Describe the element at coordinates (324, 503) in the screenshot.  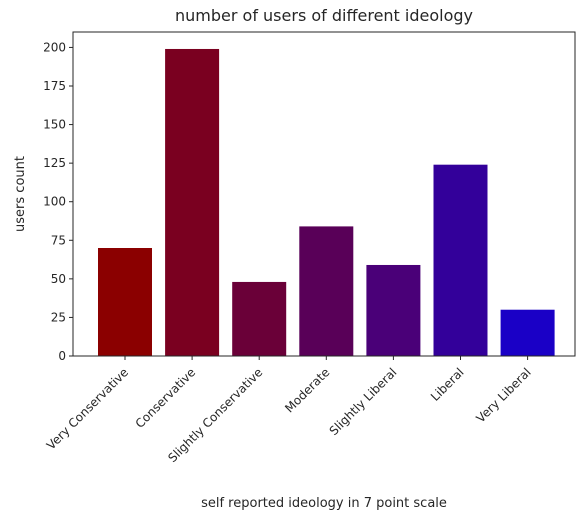
I see `x-axis-label: self reported ideology in 7 point scale` at that location.